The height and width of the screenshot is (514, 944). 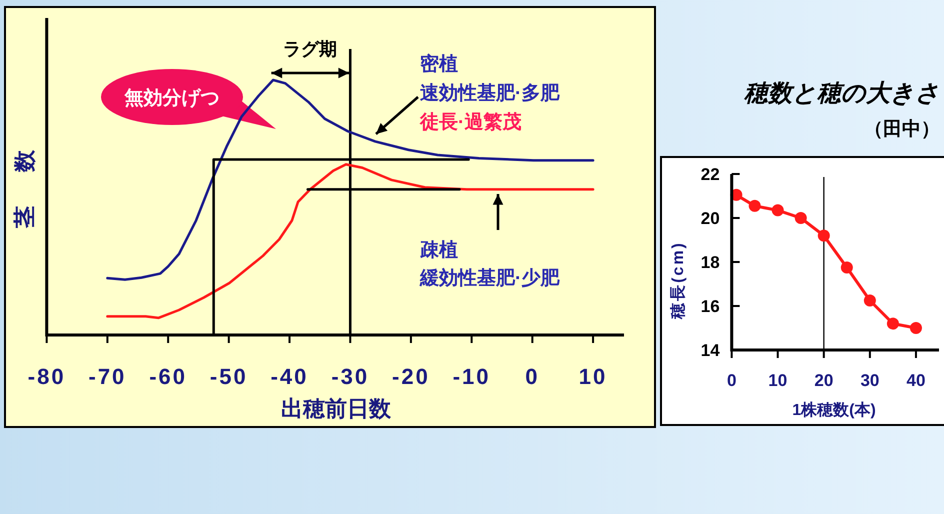 What do you see at coordinates (710, 350) in the screenshot?
I see `y-tick-label: 14` at bounding box center [710, 350].